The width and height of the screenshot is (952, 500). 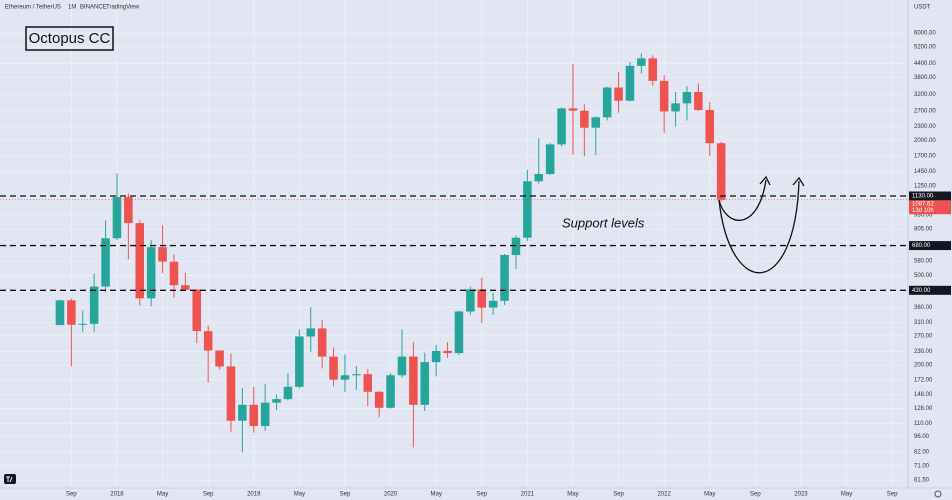 What do you see at coordinates (923, 380) in the screenshot?
I see `y-tick-label: 172.00` at bounding box center [923, 380].